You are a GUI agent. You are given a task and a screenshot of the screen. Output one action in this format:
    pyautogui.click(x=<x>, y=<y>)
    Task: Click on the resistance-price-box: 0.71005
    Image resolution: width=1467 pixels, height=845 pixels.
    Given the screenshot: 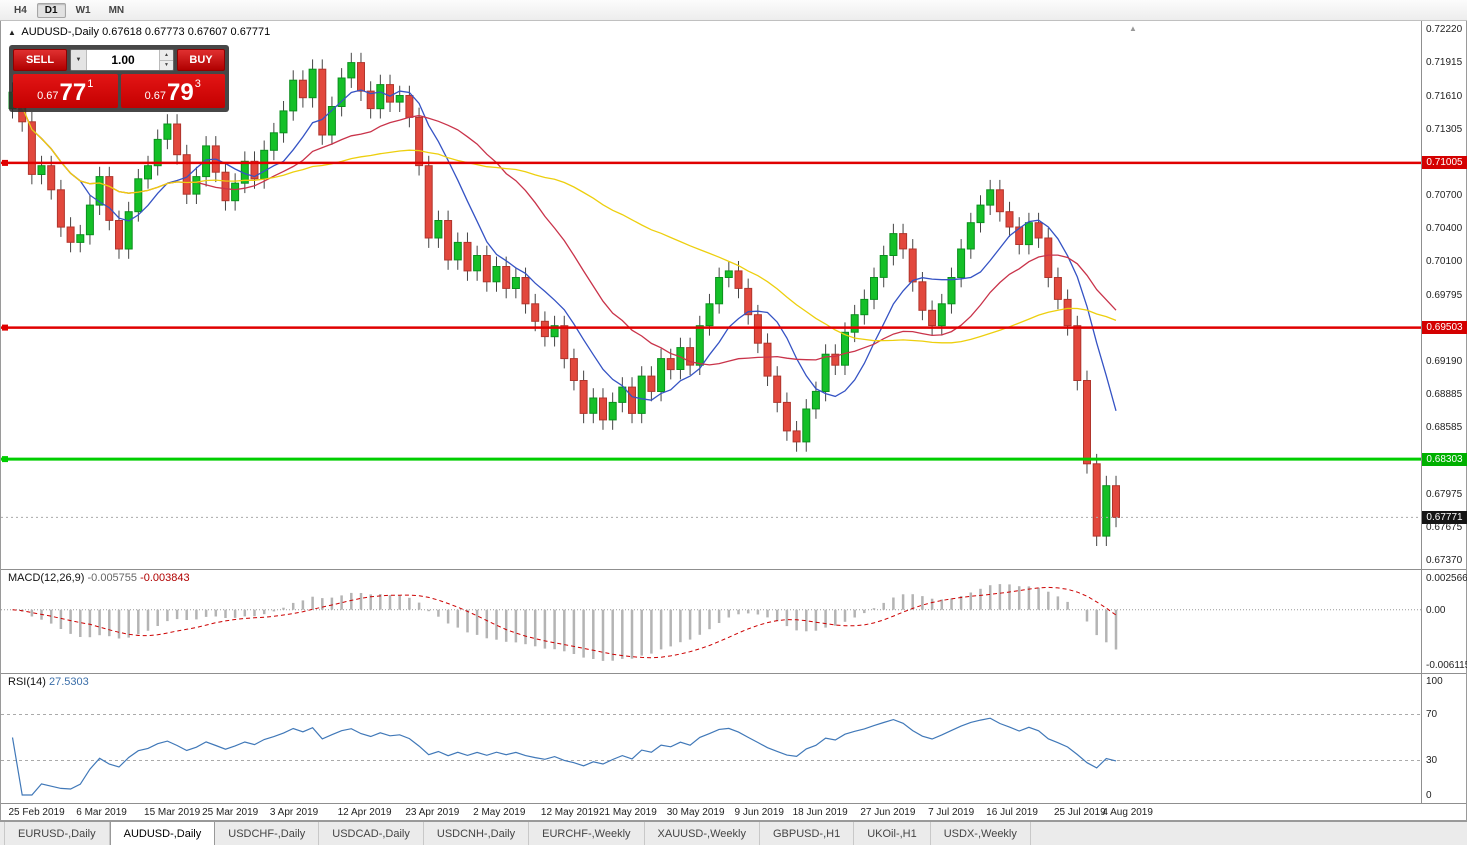 What is the action you would take?
    pyautogui.click(x=1444, y=163)
    